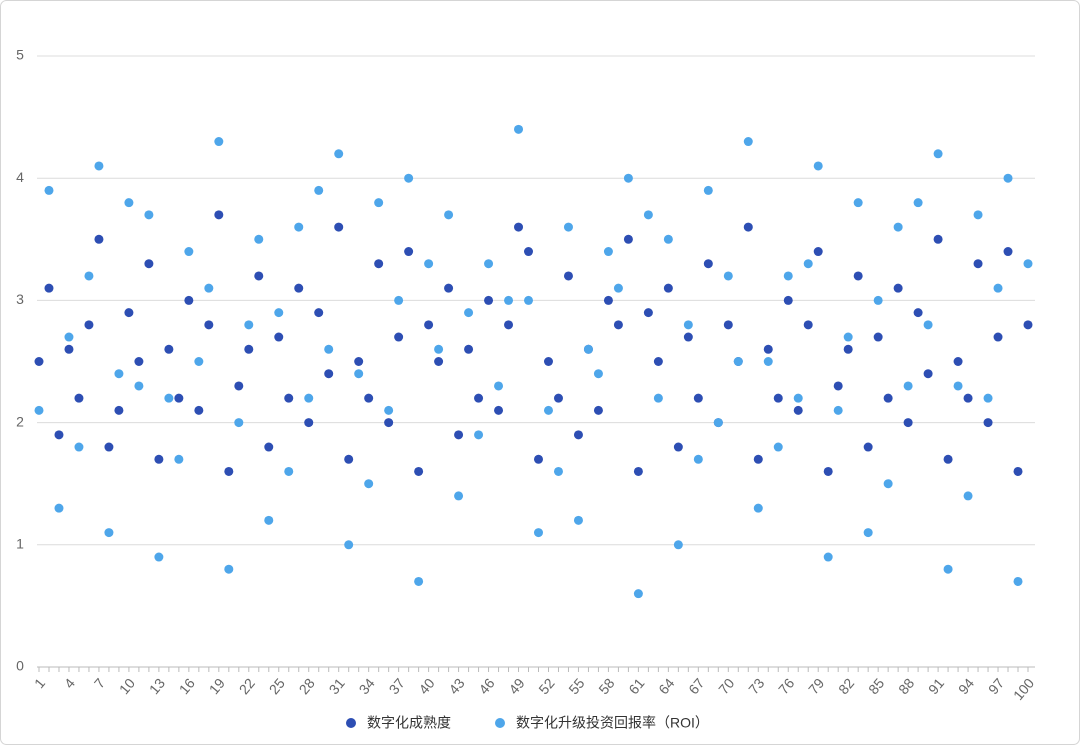 The height and width of the screenshot is (750, 1080). Describe the element at coordinates (20, 544) in the screenshot. I see `y-tick-label: 1` at that location.